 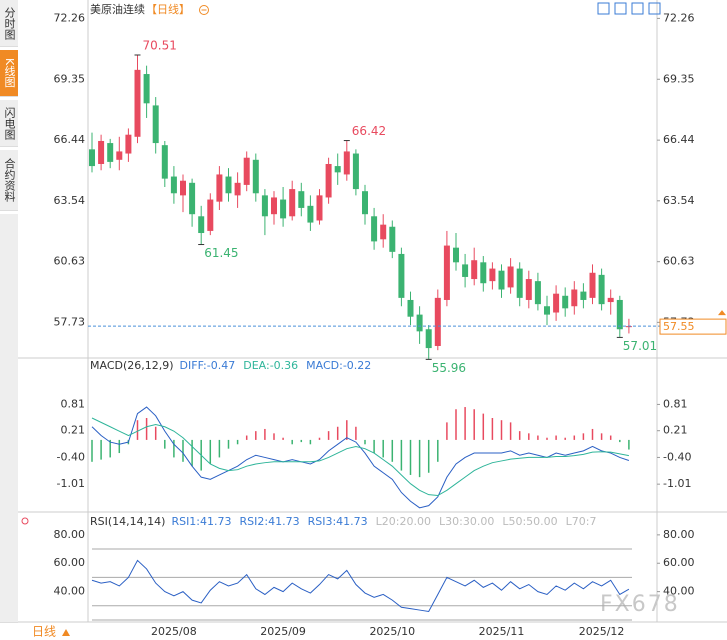 What do you see at coordinates (338, 521) in the screenshot?
I see `legend-entry: RSI3:41.73` at bounding box center [338, 521].